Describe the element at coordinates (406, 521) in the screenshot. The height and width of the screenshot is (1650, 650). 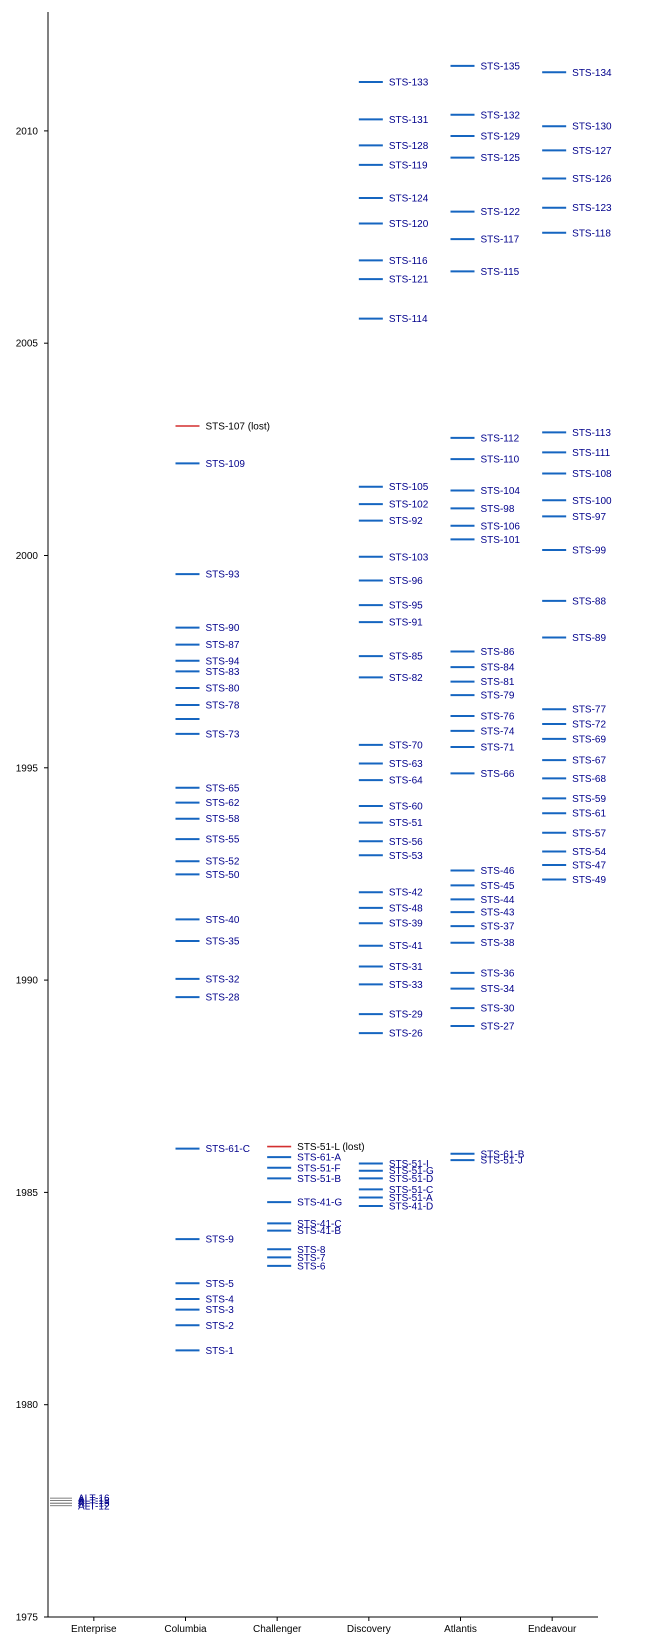
I see `mission-label: STS-92` at that location.